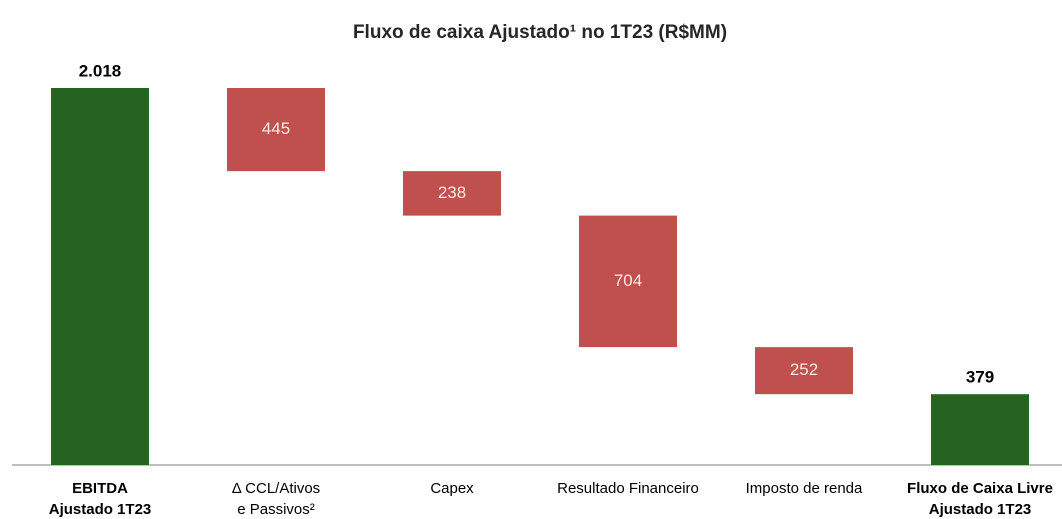  What do you see at coordinates (276, 499) in the screenshot?
I see `x-tick-label: Δ CCL/Ativos e Passivos²` at bounding box center [276, 499].